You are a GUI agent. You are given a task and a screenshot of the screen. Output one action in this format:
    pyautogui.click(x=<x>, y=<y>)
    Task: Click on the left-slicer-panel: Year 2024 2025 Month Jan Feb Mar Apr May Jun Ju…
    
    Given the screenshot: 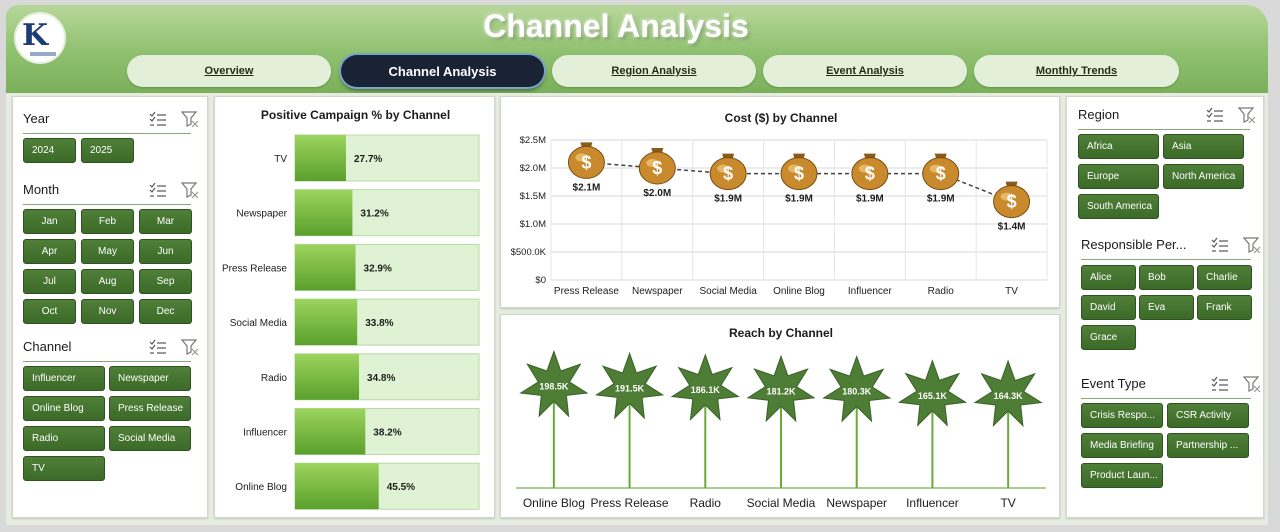 What is the action you would take?
    pyautogui.click(x=110, y=307)
    